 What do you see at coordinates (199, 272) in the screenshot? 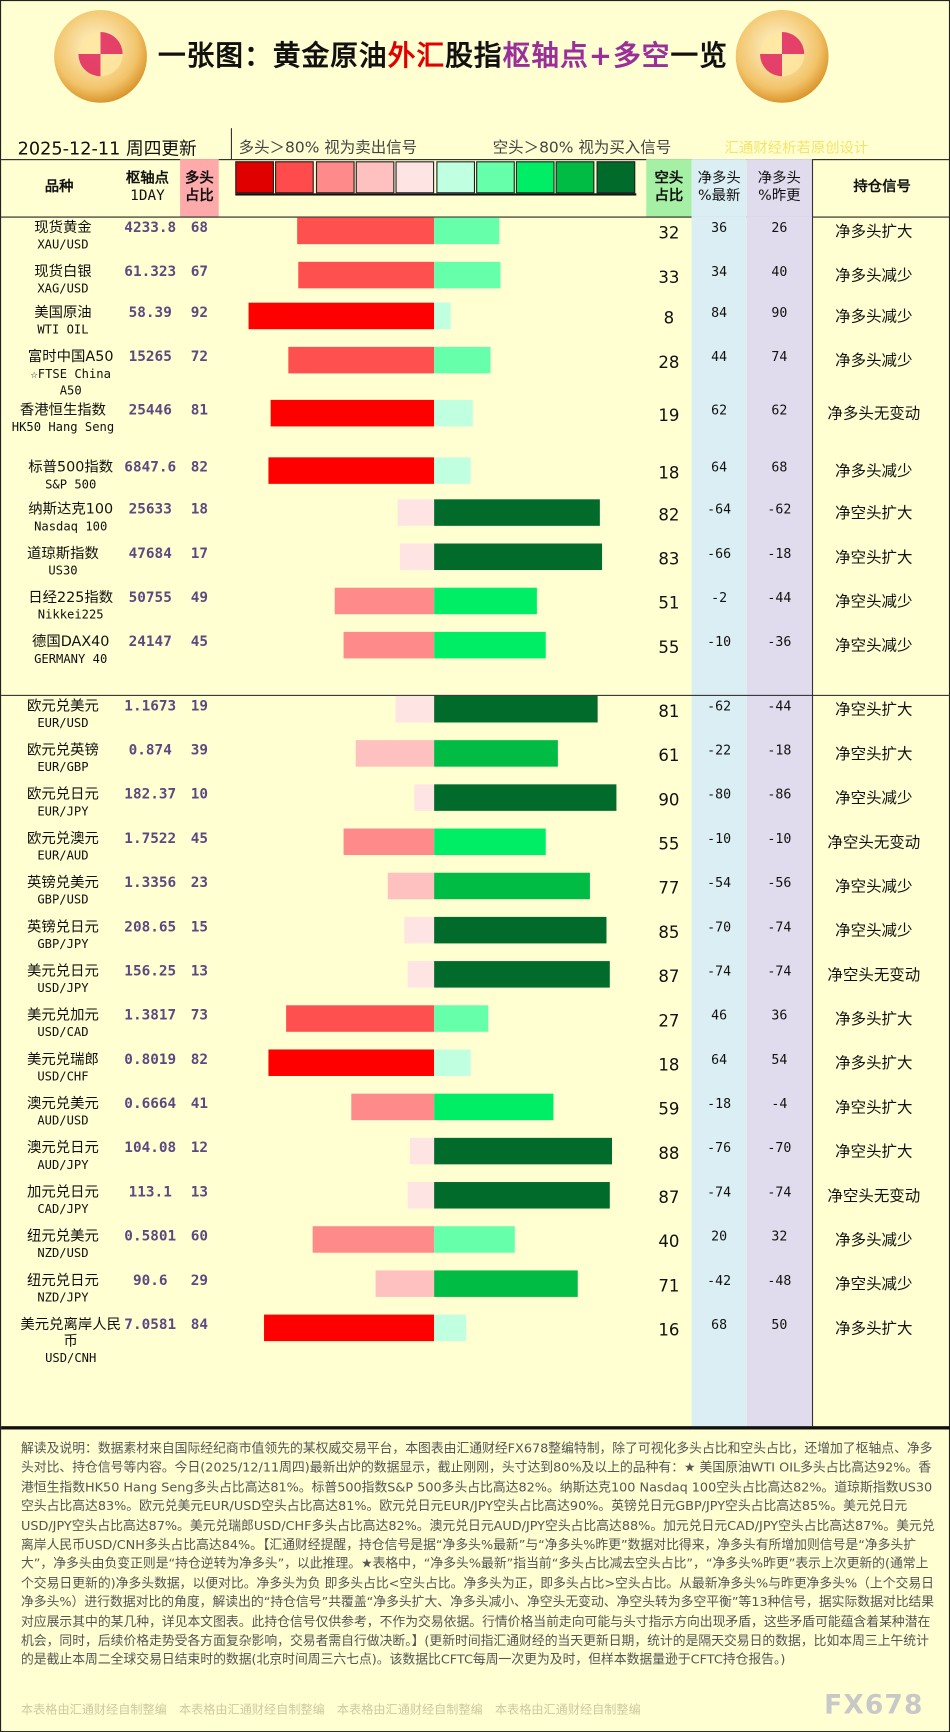
I see `long-pct: 67` at bounding box center [199, 272].